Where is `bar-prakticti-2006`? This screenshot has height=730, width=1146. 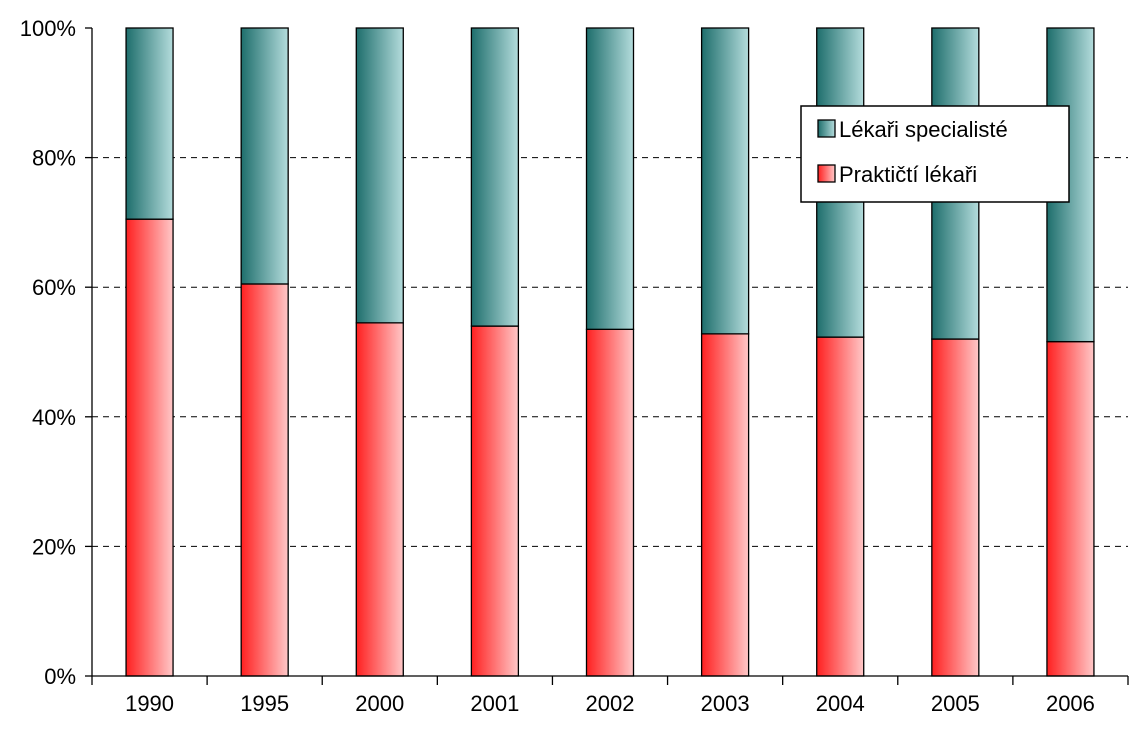 bar-prakticti-2006 is located at coordinates (1070, 508).